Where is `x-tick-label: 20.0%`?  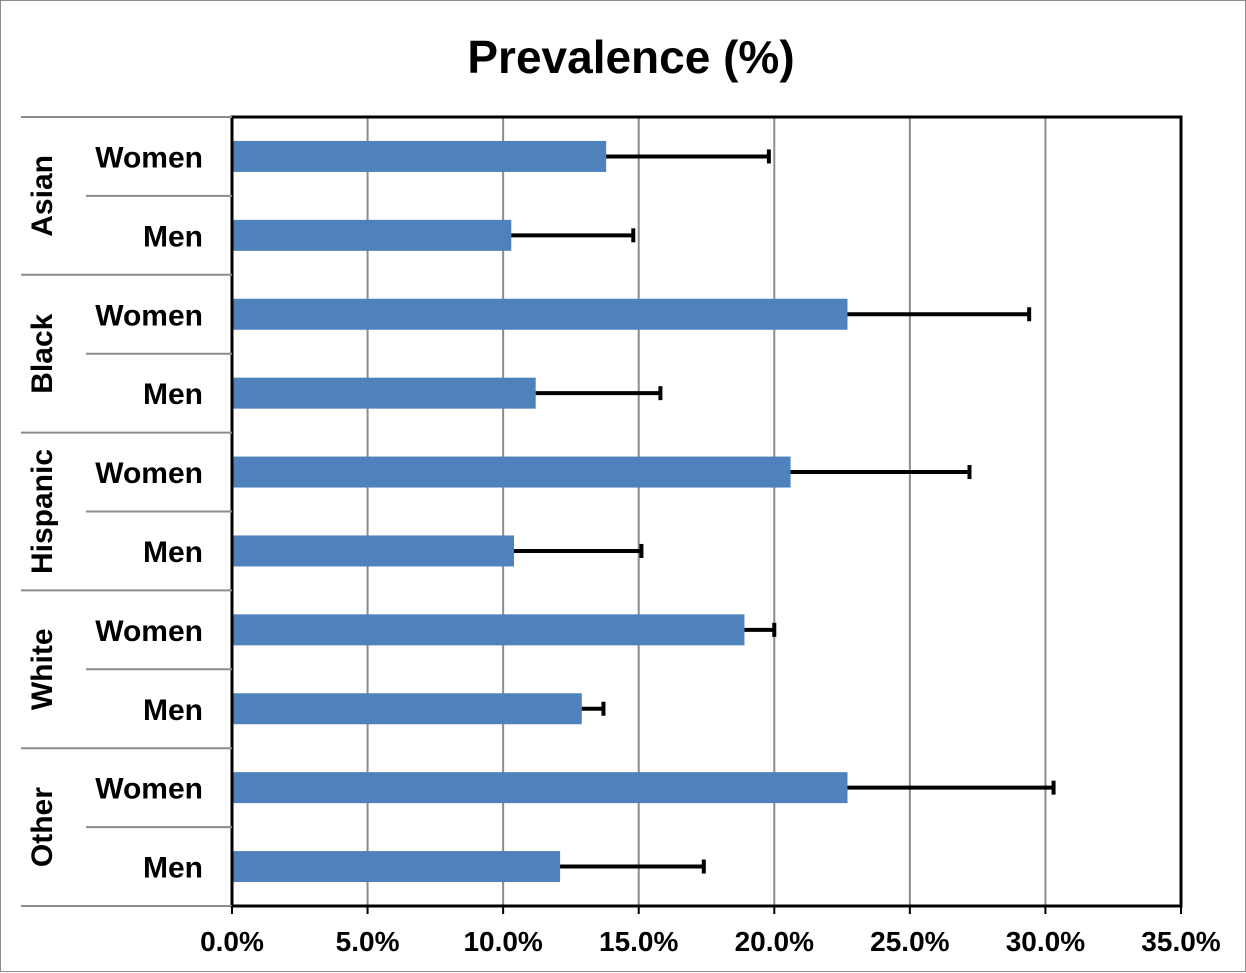 x-tick-label: 20.0% is located at coordinates (774, 941).